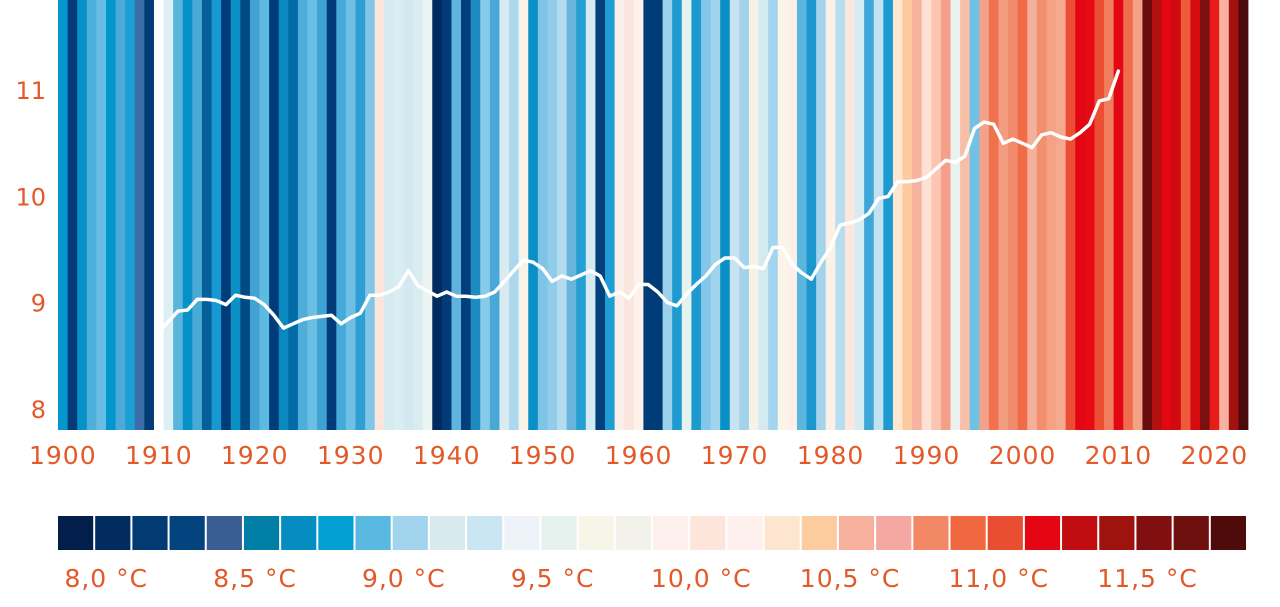 This screenshot has width=1280, height=607. Describe the element at coordinates (763, 215) in the screenshot. I see `stripe-1973` at that location.